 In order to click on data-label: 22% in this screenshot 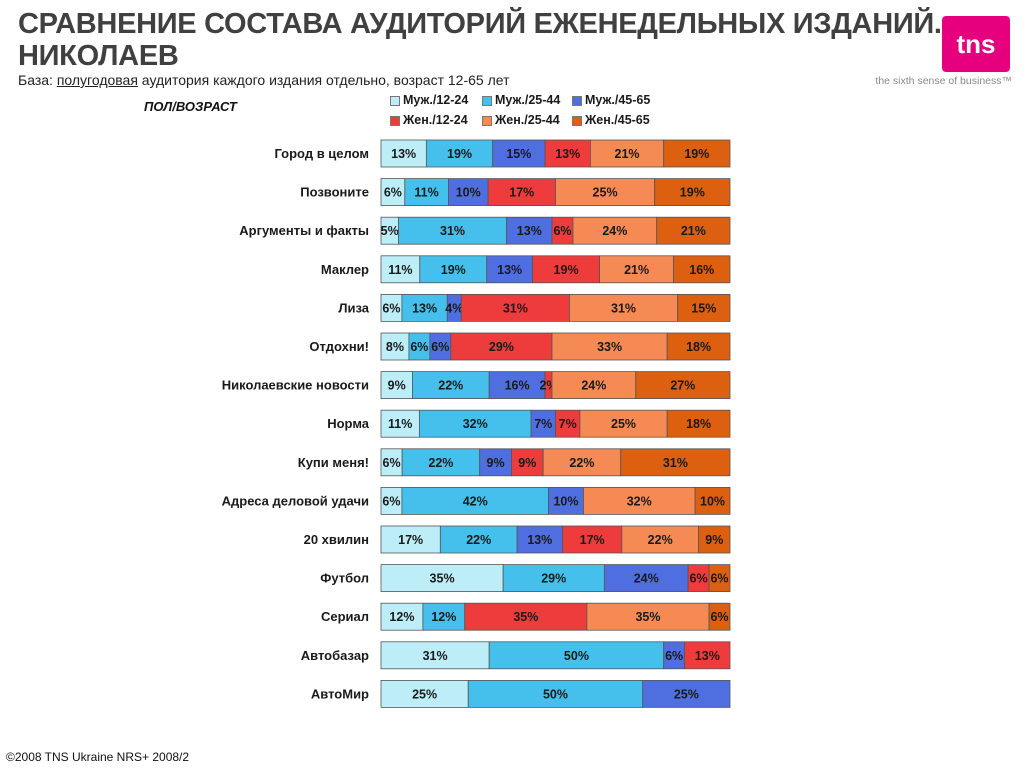, I will do `click(440, 463)`.